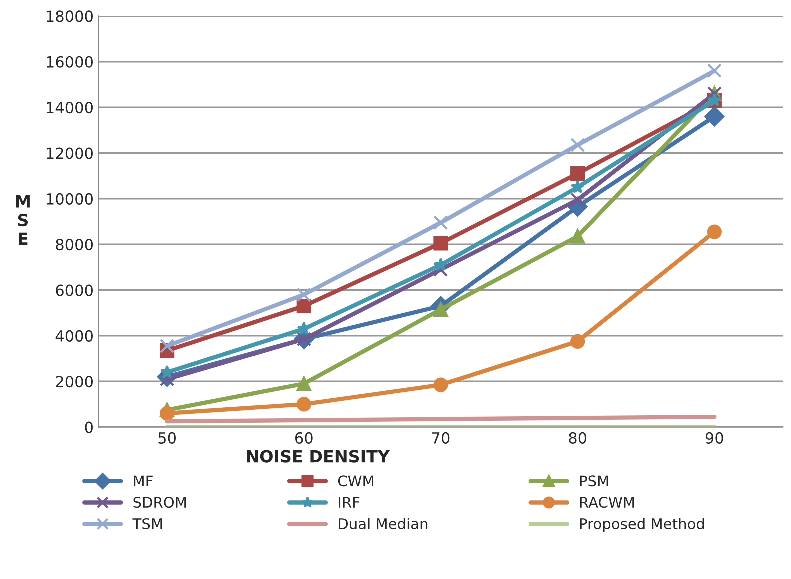 This screenshot has width=791, height=579. Describe the element at coordinates (383, 524) in the screenshot. I see `legend-label: Dual Median` at that location.